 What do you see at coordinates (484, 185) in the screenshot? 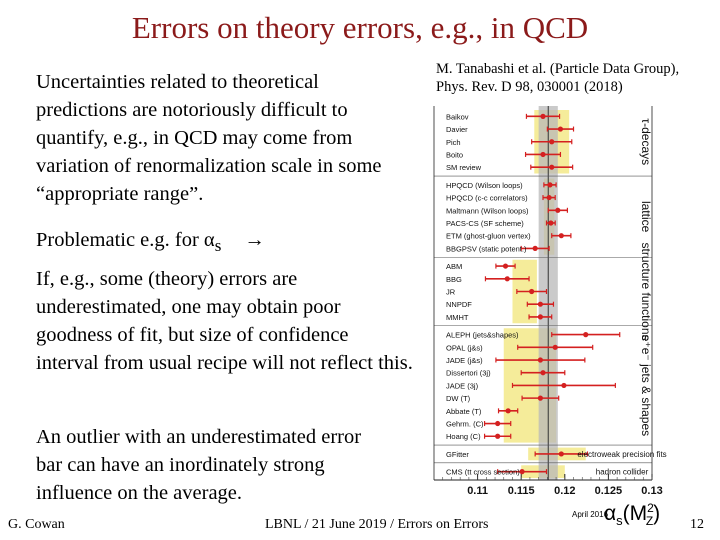
I see `row-label-5: HPQCD (Wilson loops)` at bounding box center [484, 185].